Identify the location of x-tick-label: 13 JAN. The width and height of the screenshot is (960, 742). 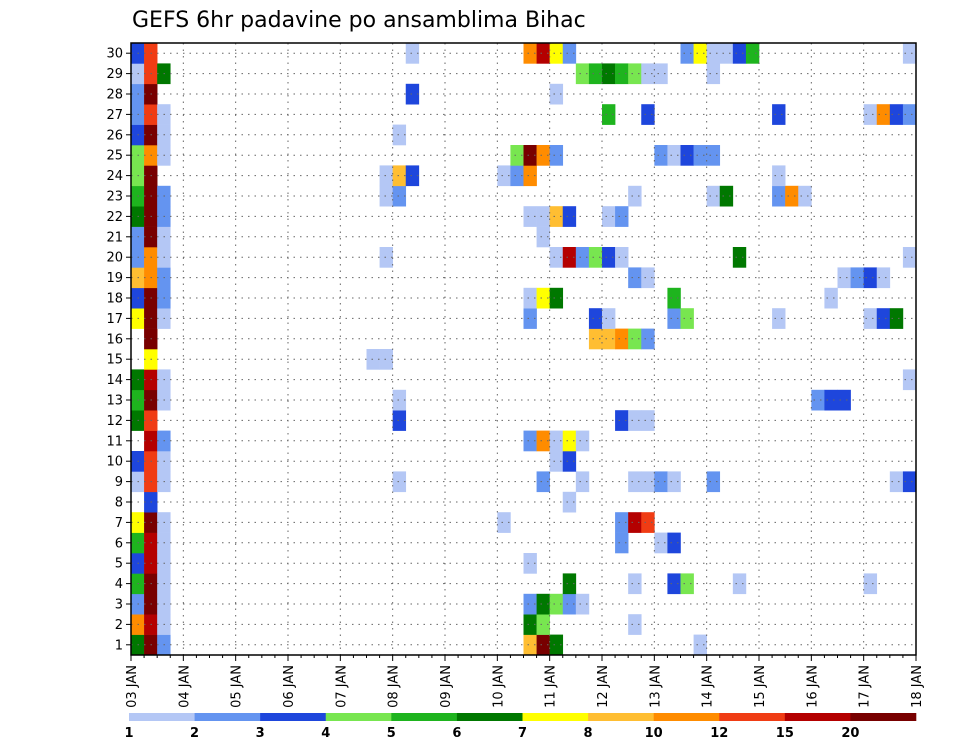
(655, 686).